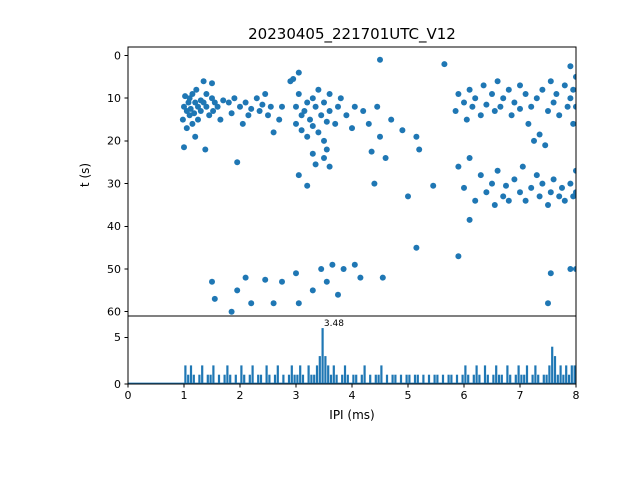 Image resolution: width=640 pixels, height=480 pixels. I want to click on x-axis-label: IPI (ms), so click(352, 415).